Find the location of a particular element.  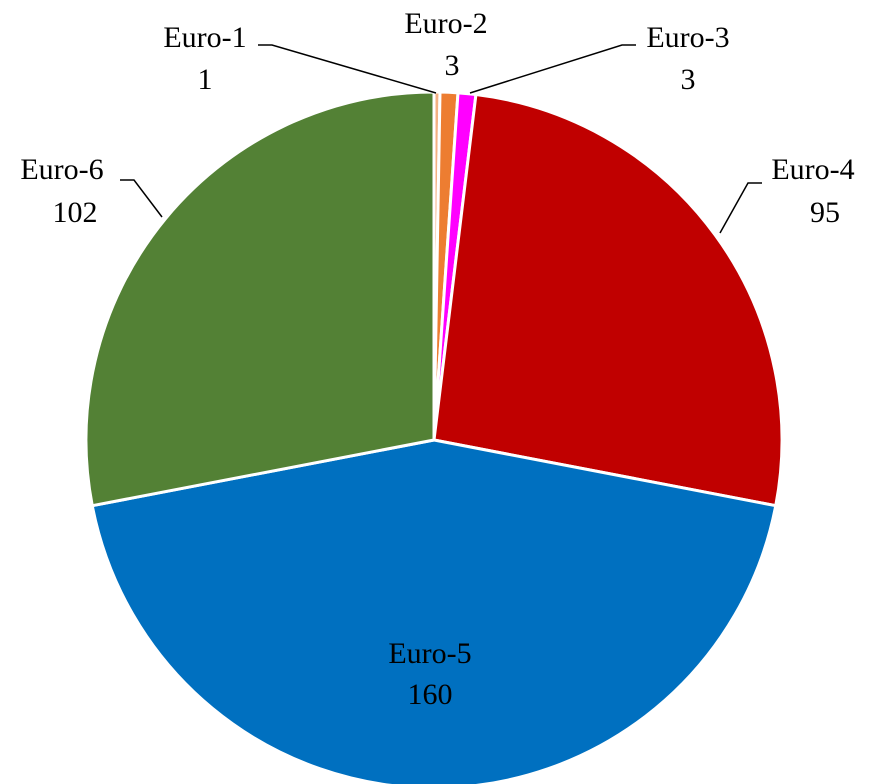

category-label: Euro-3 is located at coordinates (687, 37).